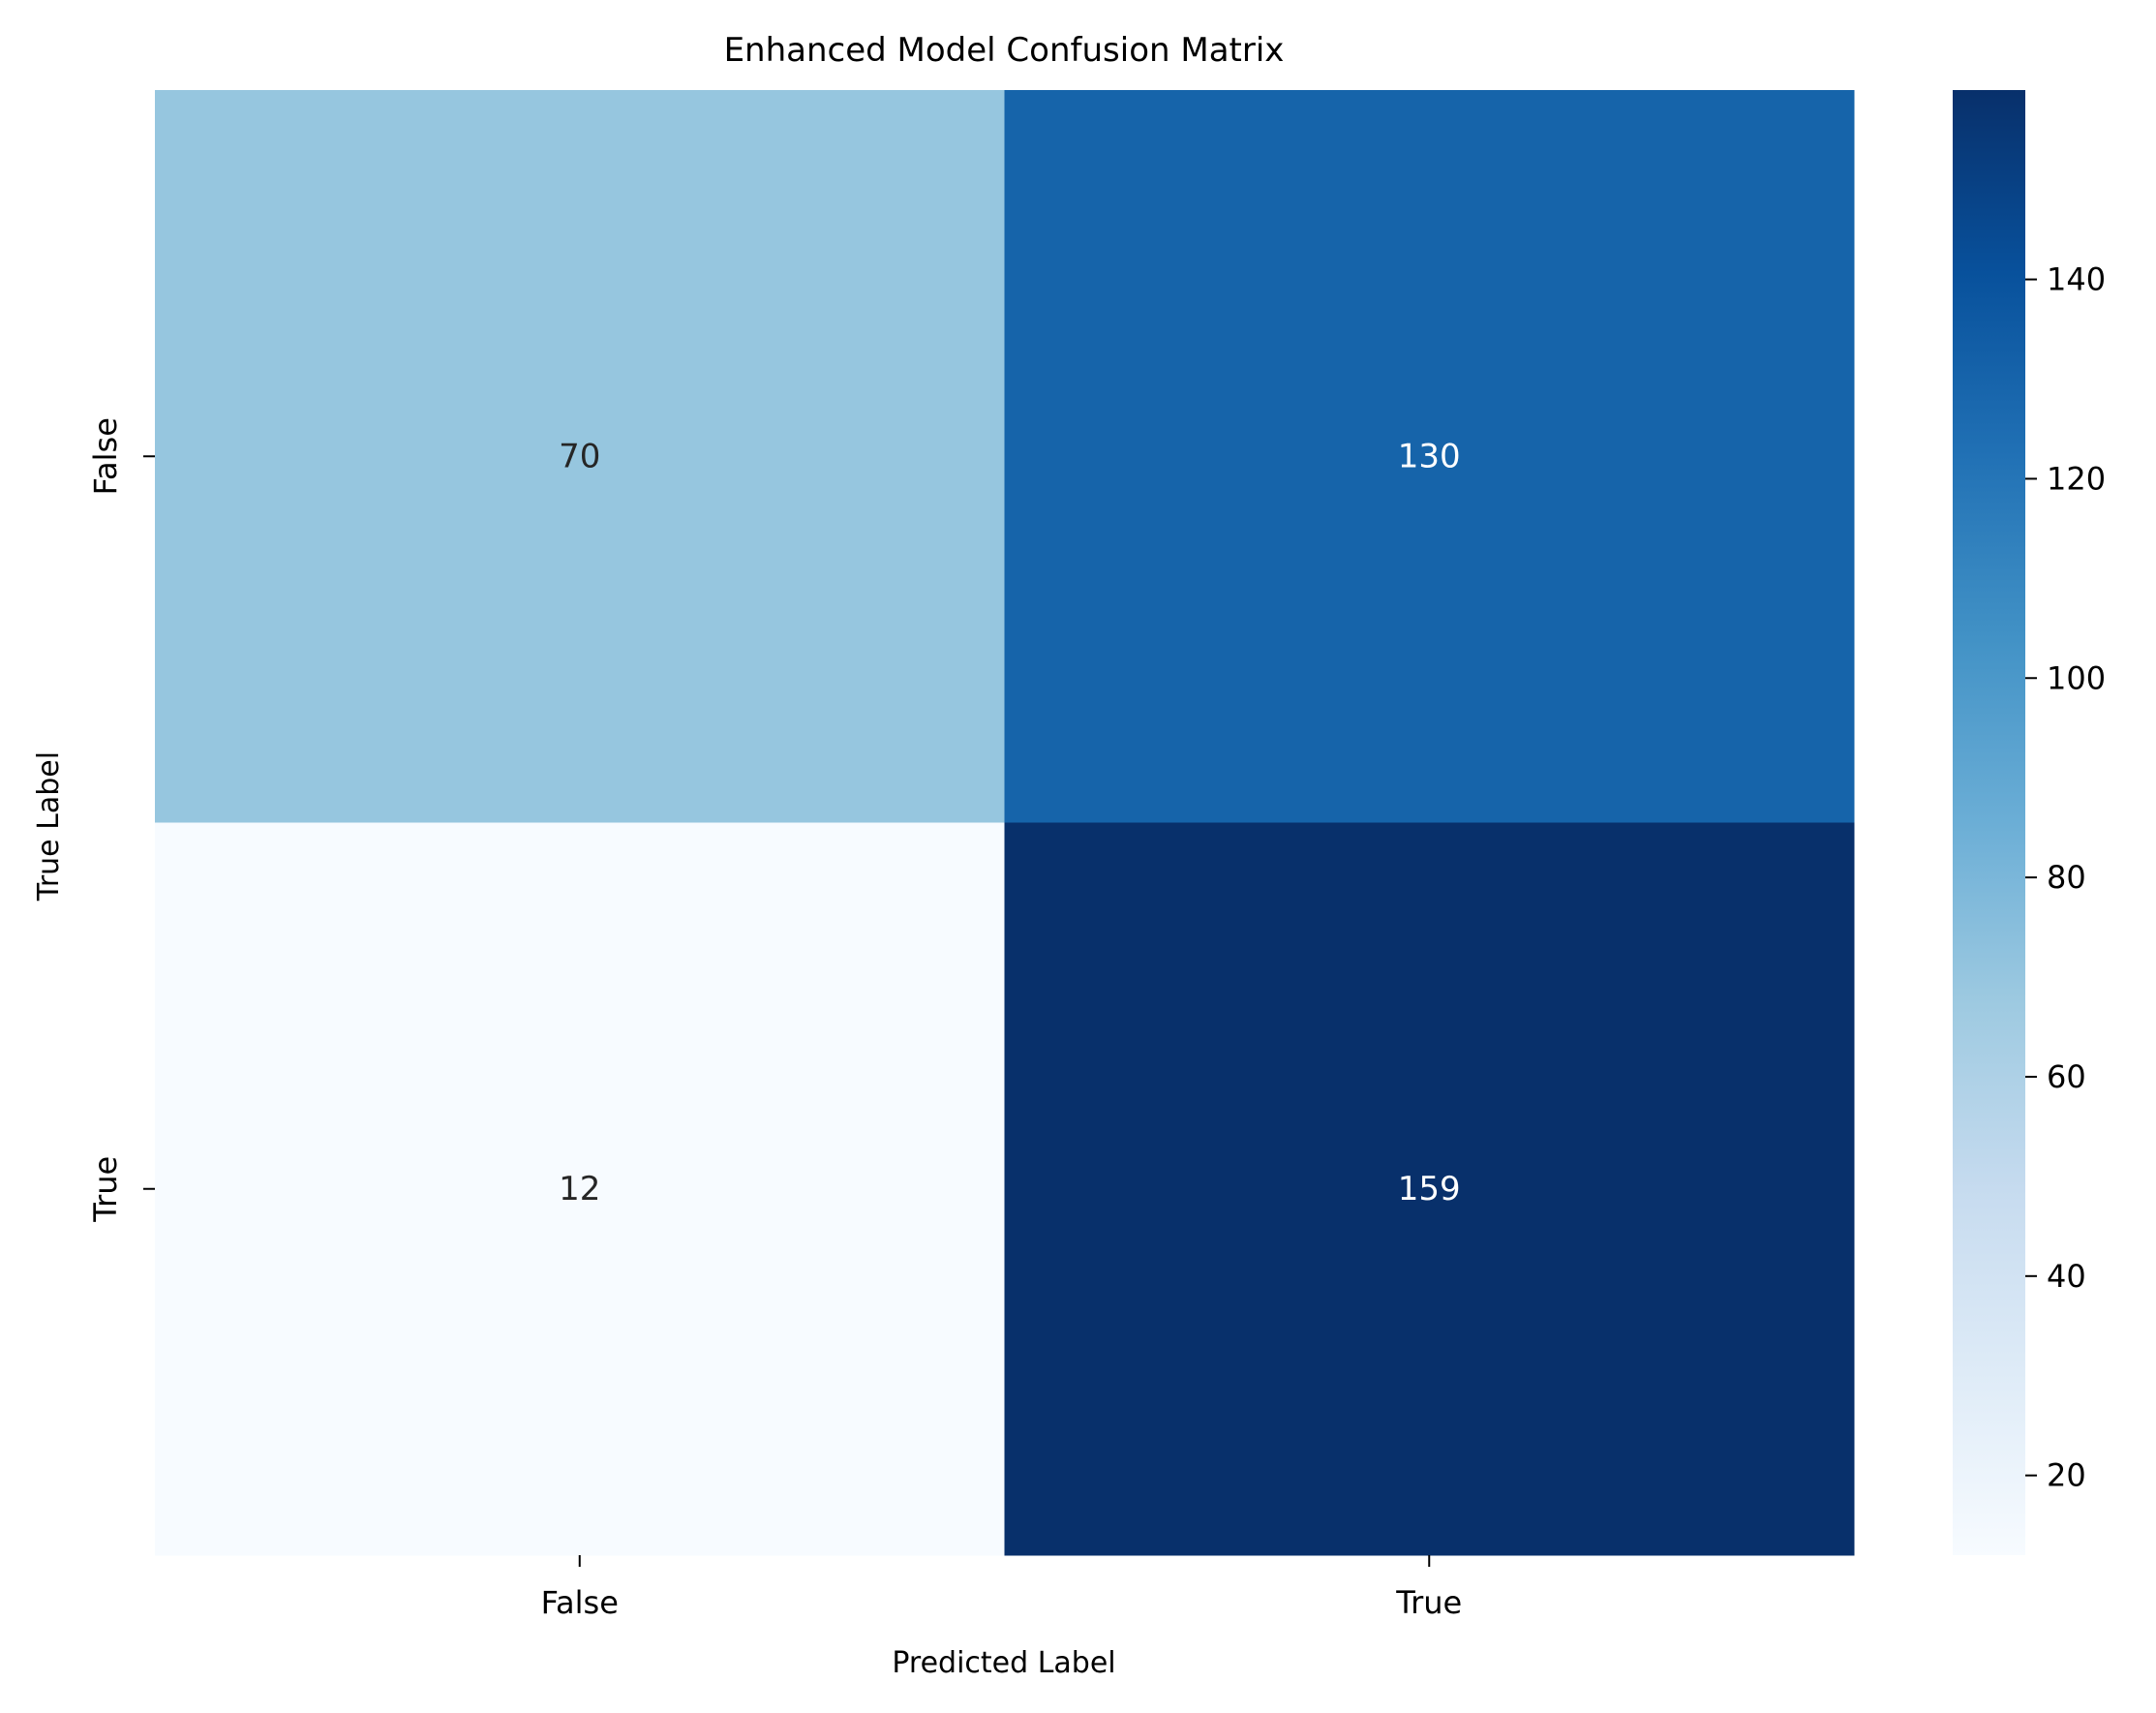 This screenshot has height=1713, width=2156. Describe the element at coordinates (2077, 478) in the screenshot. I see `colorbar-tick-label: 120` at that location.